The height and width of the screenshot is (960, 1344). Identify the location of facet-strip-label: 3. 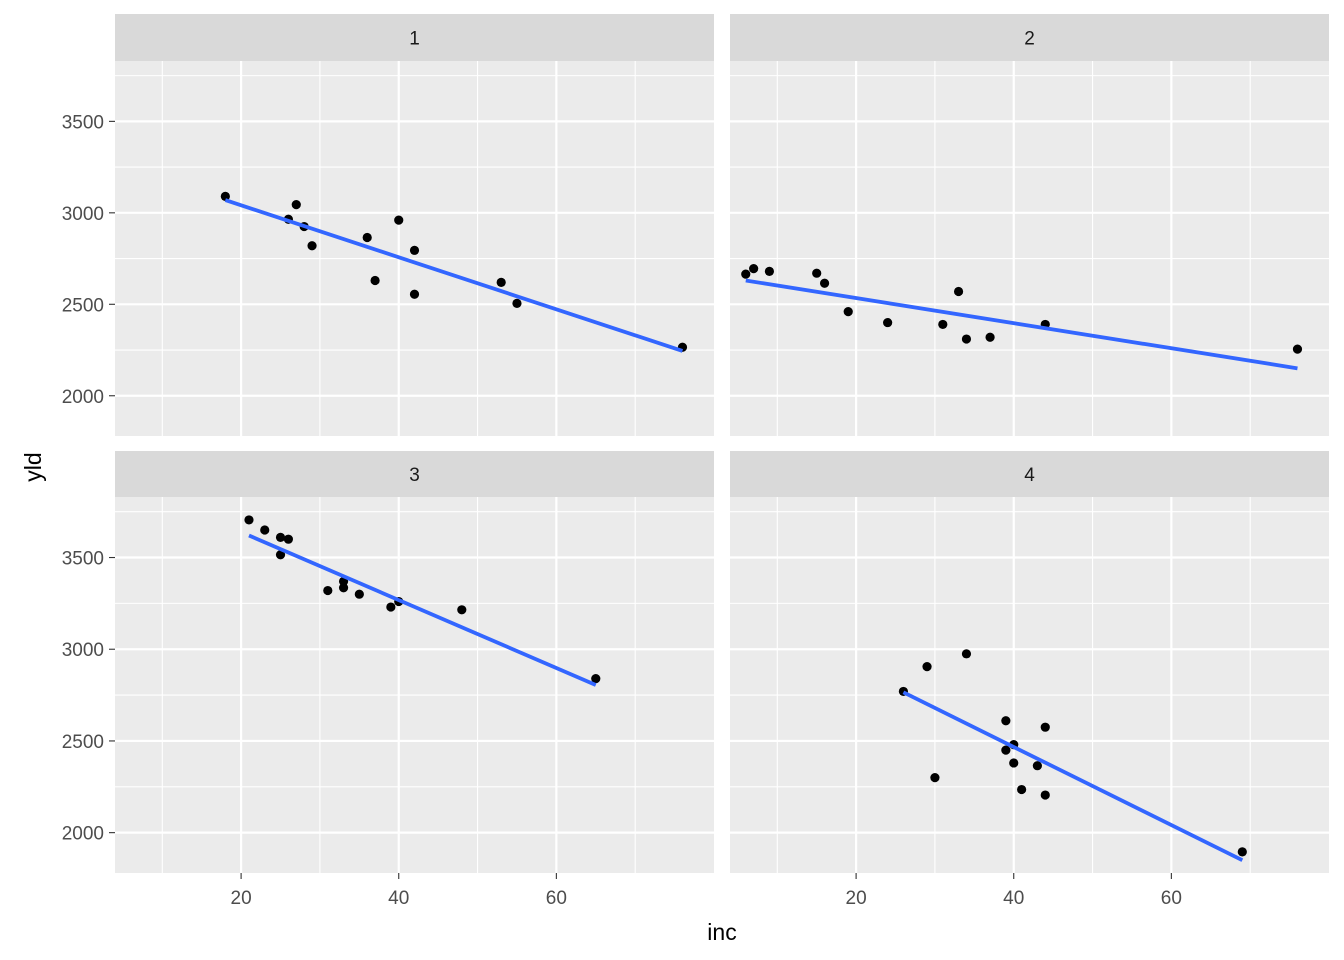
(414, 475).